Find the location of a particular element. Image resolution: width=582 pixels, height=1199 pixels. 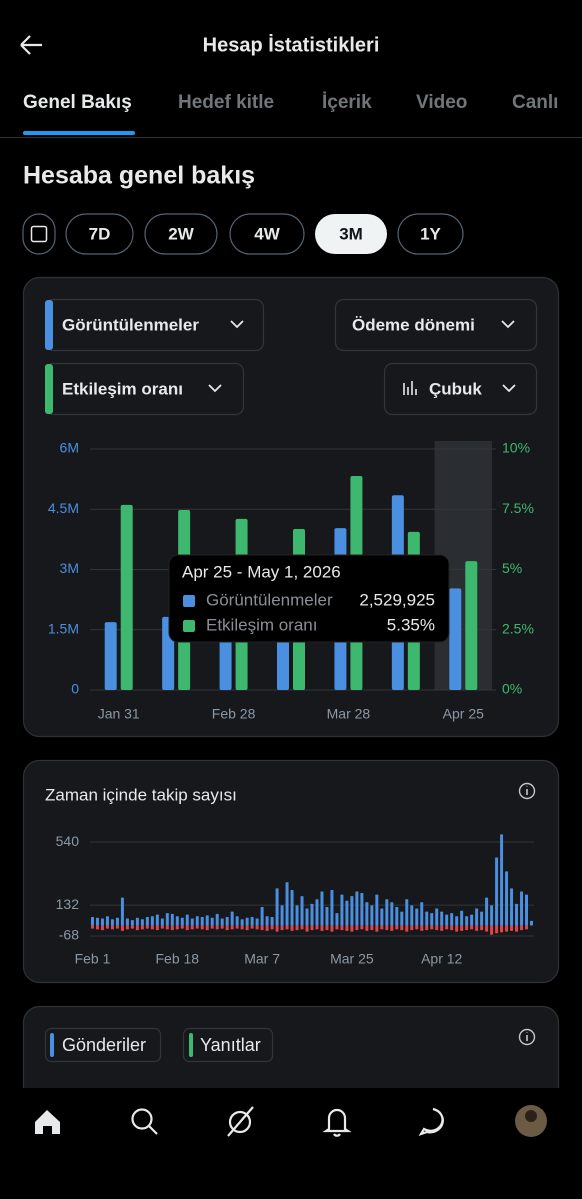

period-label: 7D is located at coordinates (100, 233).